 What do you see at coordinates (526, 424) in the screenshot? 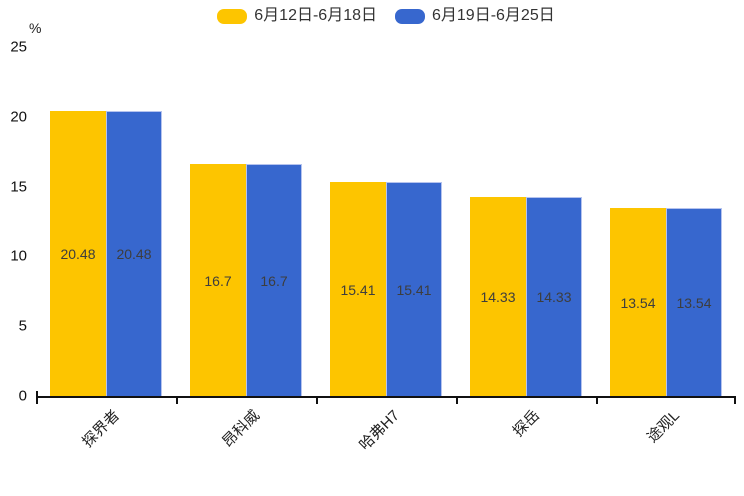
I see `x-axis-category-label: 探岳` at bounding box center [526, 424].